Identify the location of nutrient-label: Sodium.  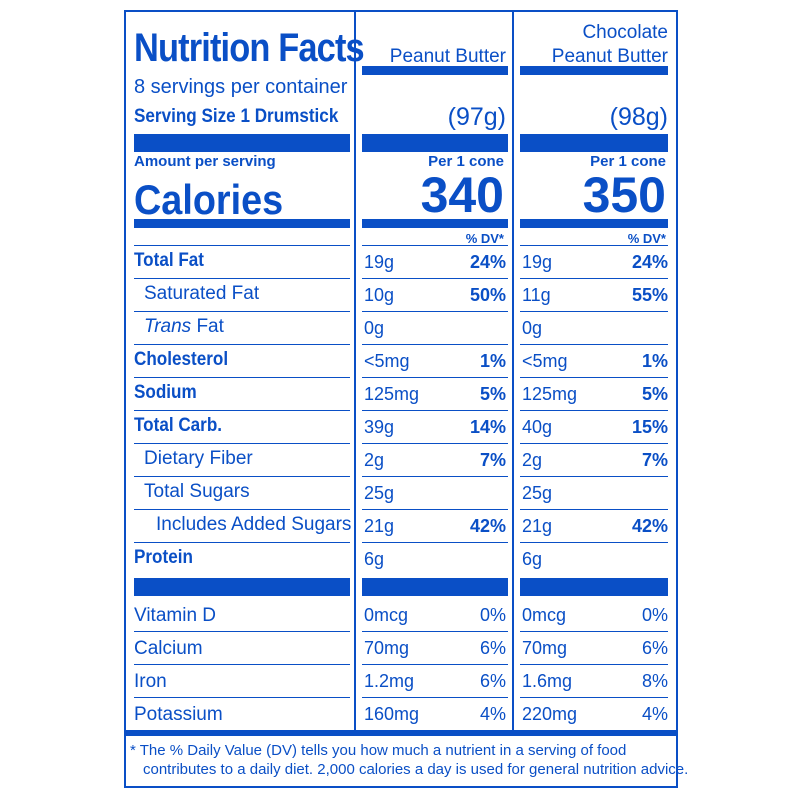
(165, 392).